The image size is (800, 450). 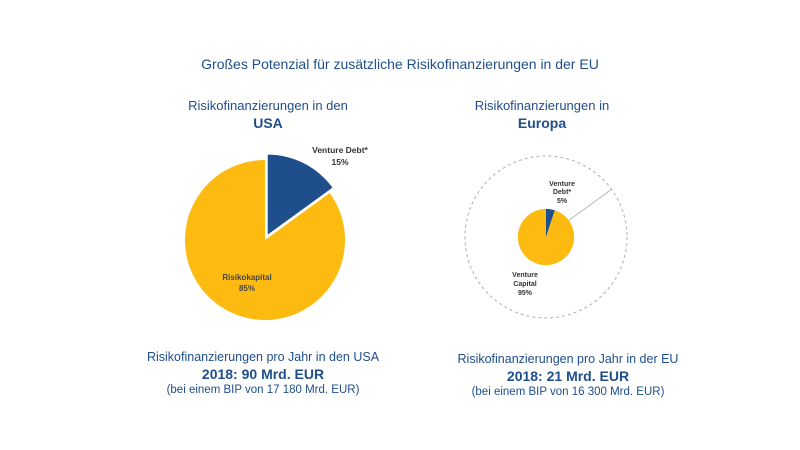 I want to click on eu-comparison-circle-outline, so click(x=546, y=237).